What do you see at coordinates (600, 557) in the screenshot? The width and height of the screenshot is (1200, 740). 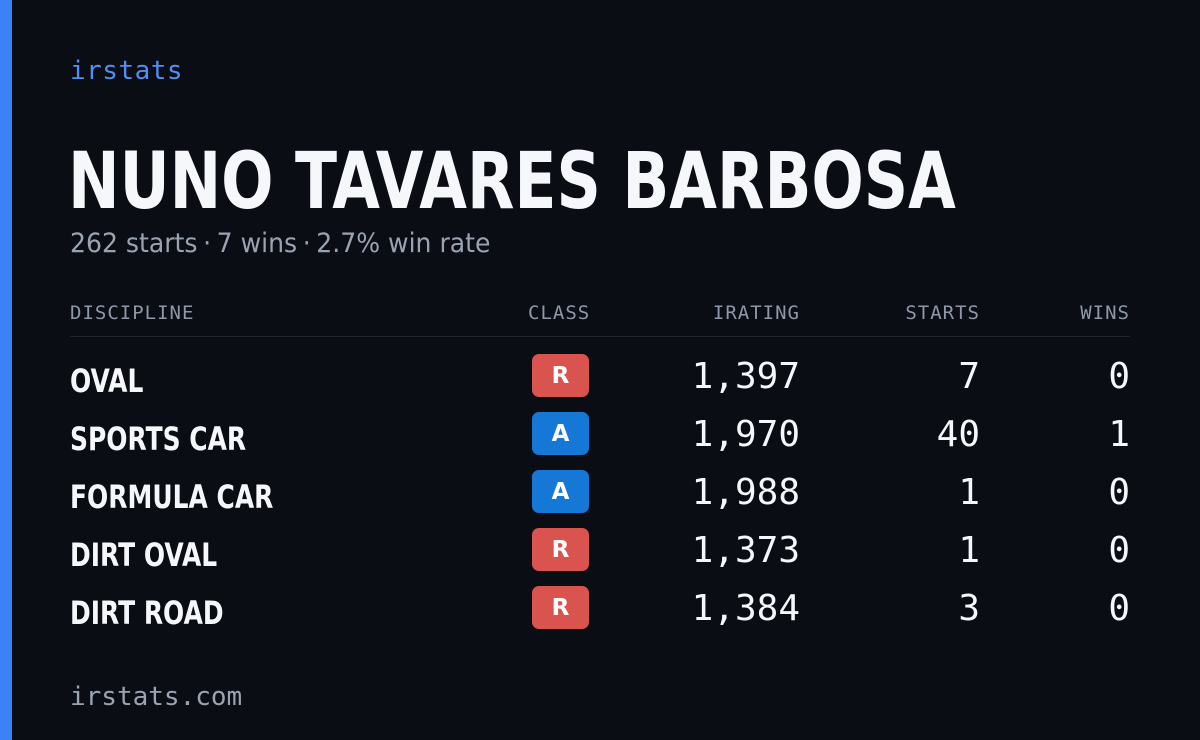 I see `table-row: DIRT OVAL R 1,373 1 0` at bounding box center [600, 557].